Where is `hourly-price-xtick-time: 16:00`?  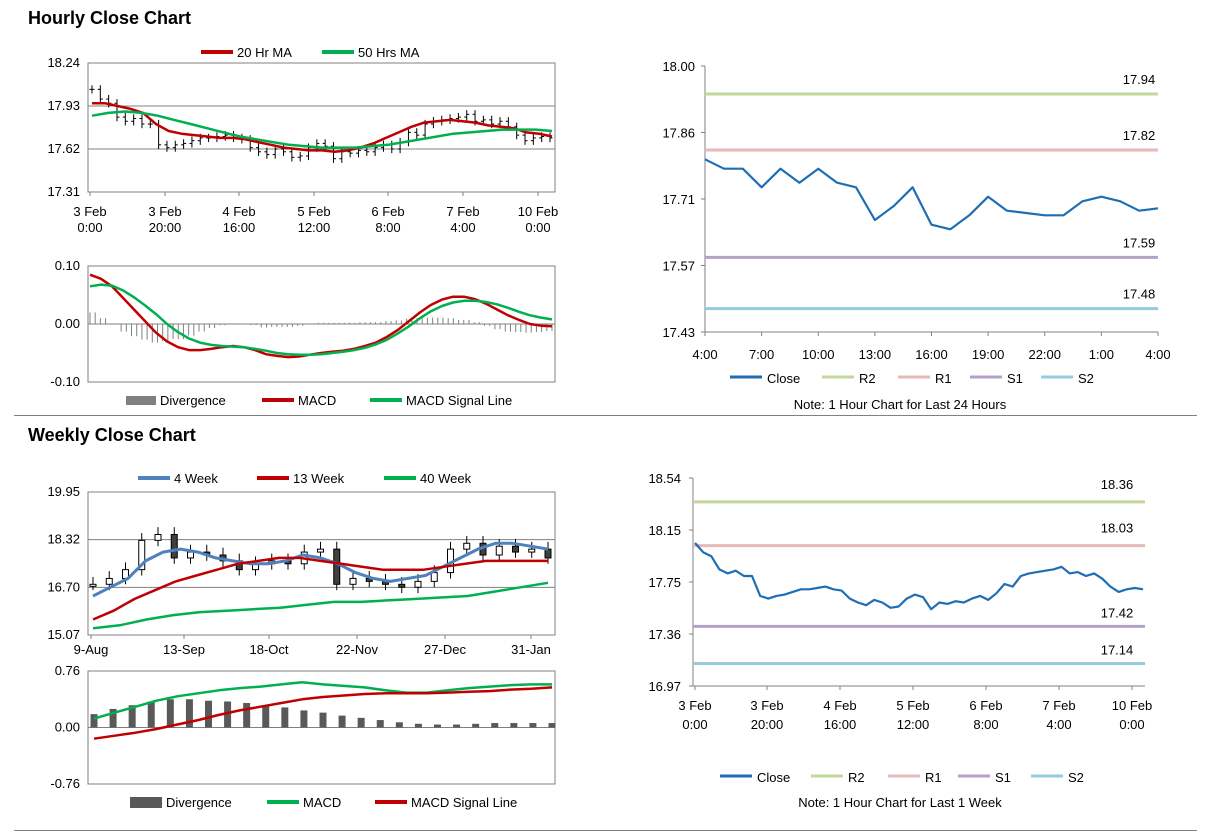
hourly-price-xtick-time: 16:00 is located at coordinates (239, 227).